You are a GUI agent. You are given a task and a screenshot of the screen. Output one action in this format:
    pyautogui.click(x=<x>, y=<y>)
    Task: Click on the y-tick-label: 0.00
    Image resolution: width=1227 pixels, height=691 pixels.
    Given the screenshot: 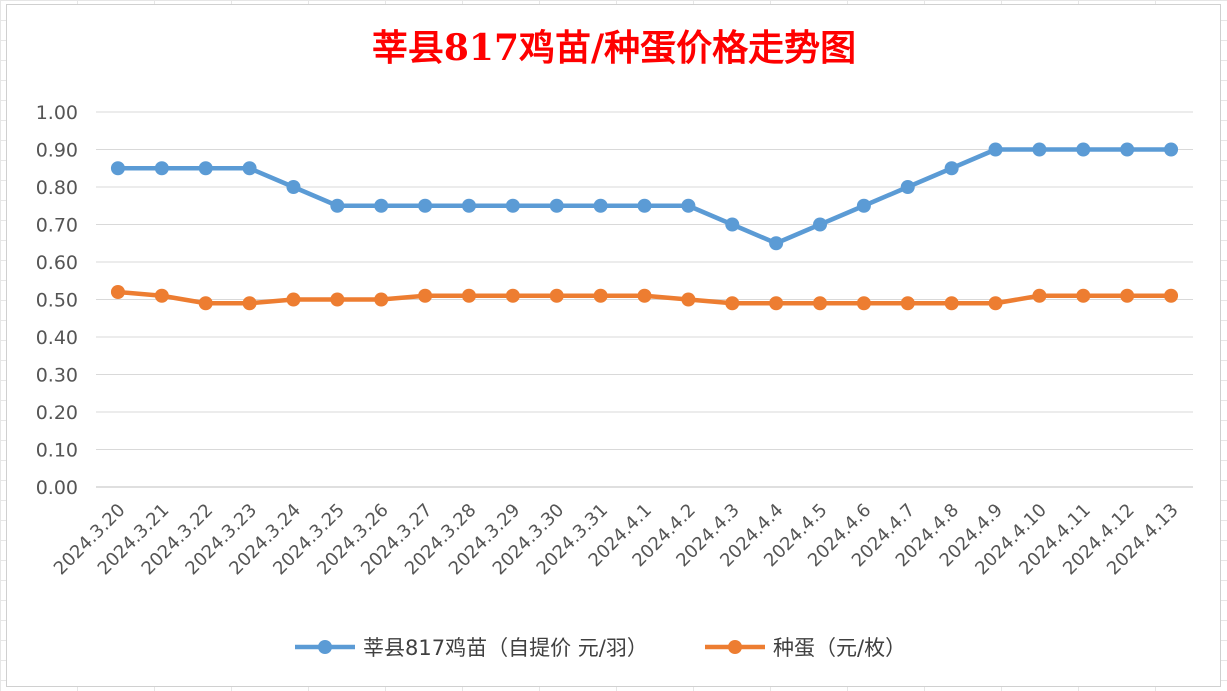 What is the action you would take?
    pyautogui.click(x=57, y=488)
    